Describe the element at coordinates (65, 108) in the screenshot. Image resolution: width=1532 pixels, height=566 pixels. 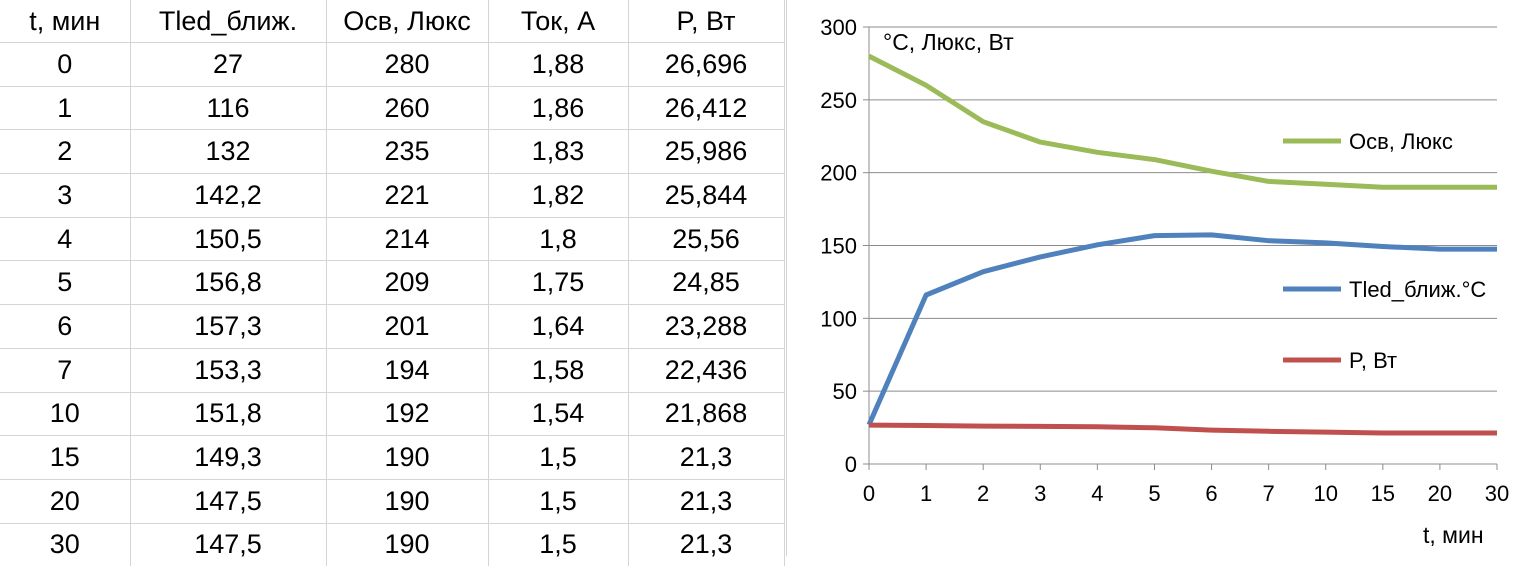
I see `table-cell: 1` at that location.